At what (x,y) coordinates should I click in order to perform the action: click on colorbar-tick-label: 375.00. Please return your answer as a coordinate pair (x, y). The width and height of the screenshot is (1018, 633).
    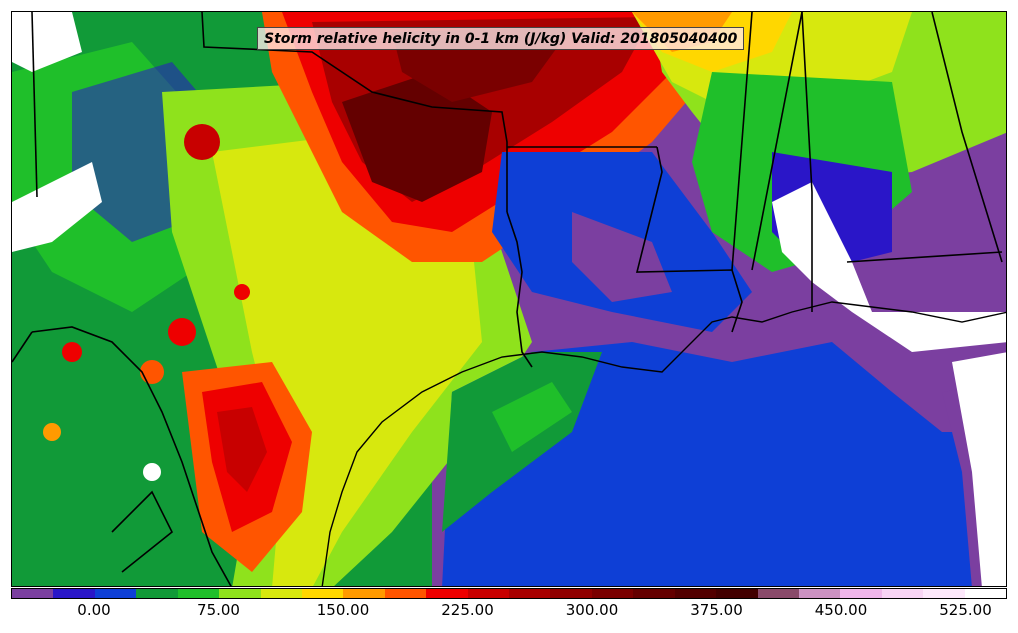
    Looking at the image, I should click on (716, 610).